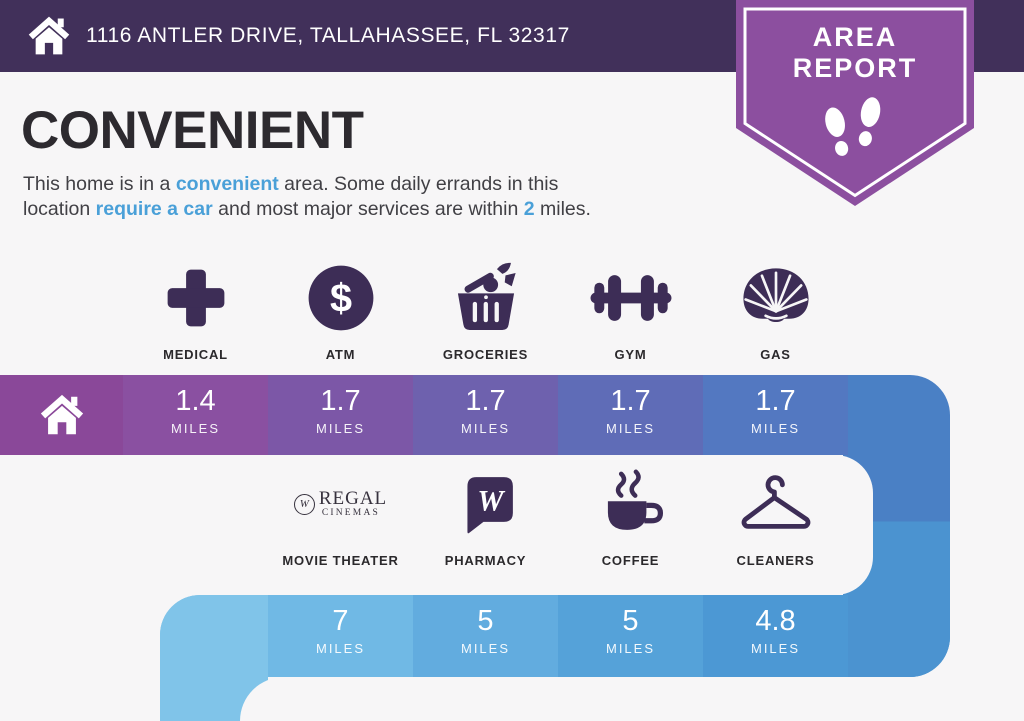  I want to click on distance-value: 1.4, so click(195, 401).